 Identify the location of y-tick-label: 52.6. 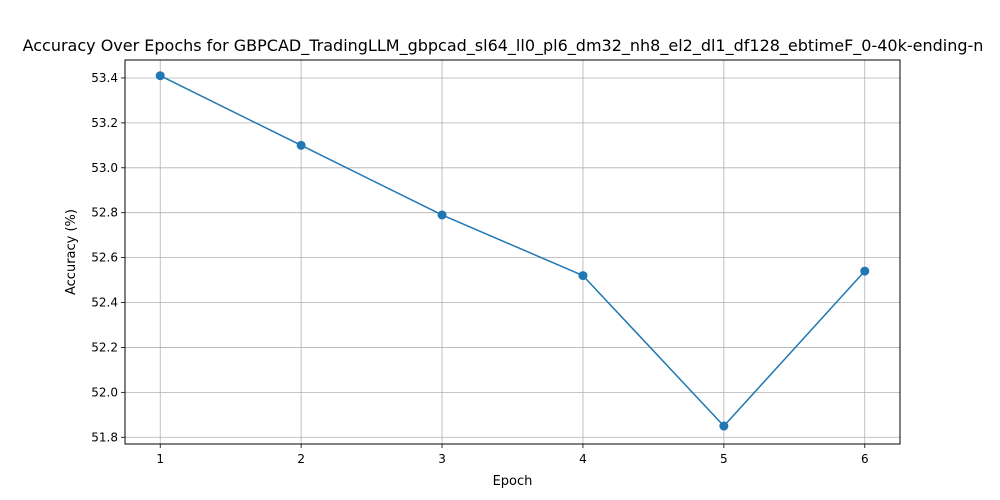
(104, 258).